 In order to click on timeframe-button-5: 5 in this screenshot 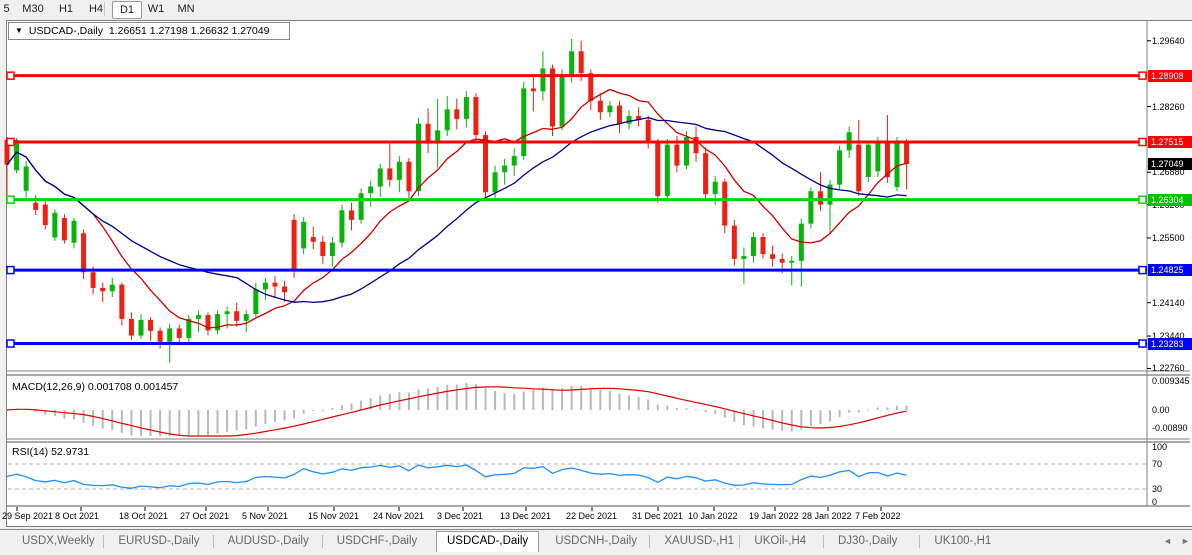, I will do `click(6, 9)`.